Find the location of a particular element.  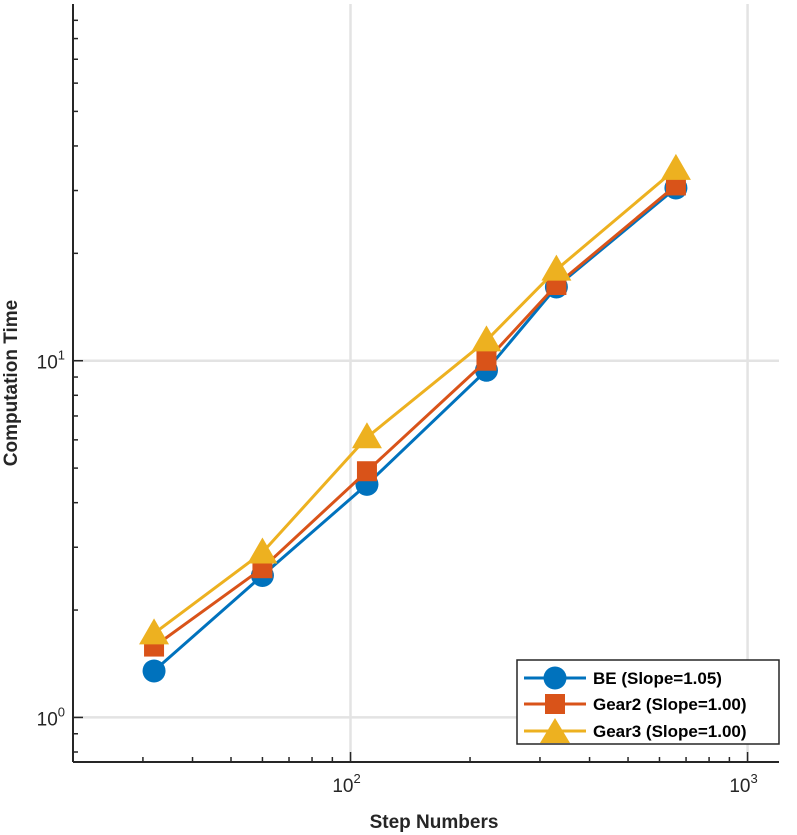

legend-entry-gear2: Gear2 (Slope=1.00) is located at coordinates (635, 704).